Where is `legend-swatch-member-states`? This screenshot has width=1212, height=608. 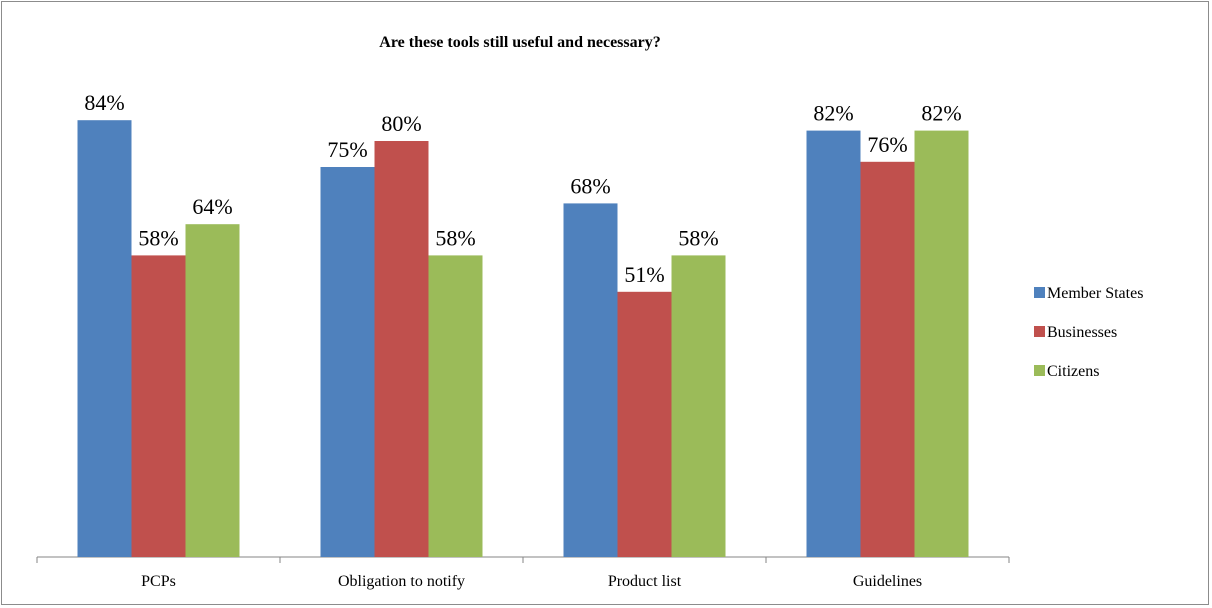
legend-swatch-member-states is located at coordinates (1039, 292).